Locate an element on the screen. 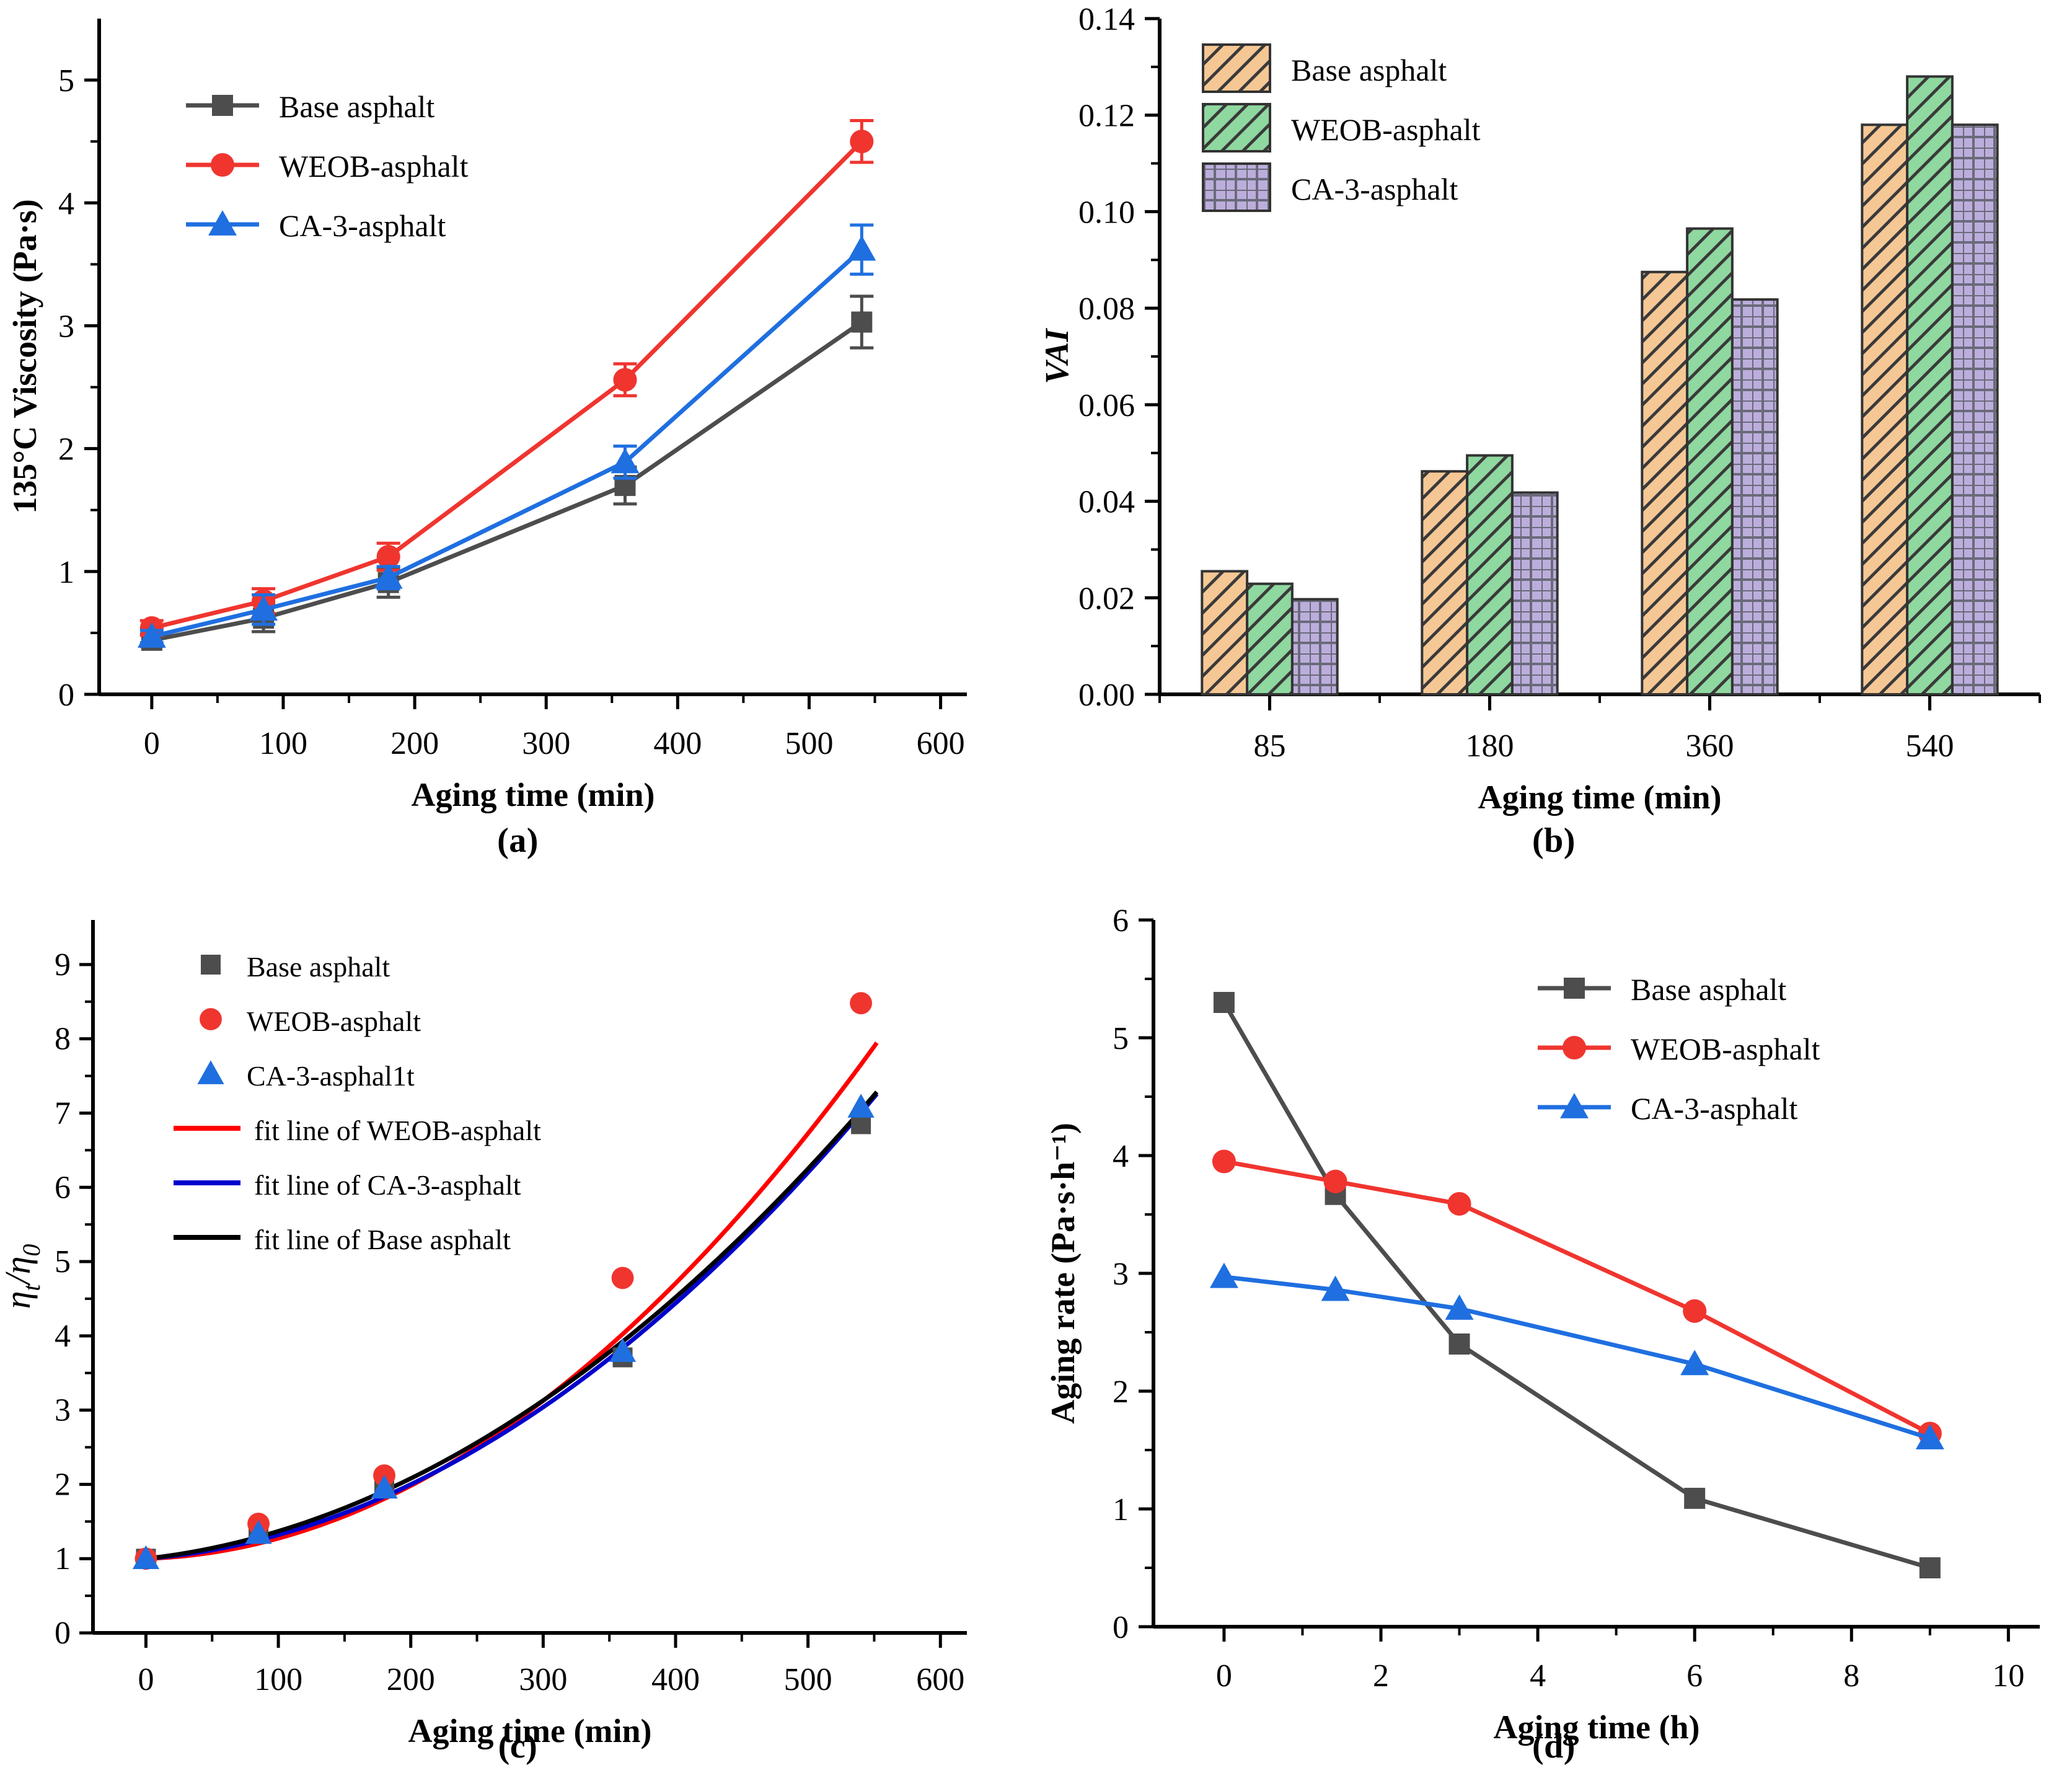 The height and width of the screenshot is (1791, 2072). fit-curve is located at coordinates (512, 1325).